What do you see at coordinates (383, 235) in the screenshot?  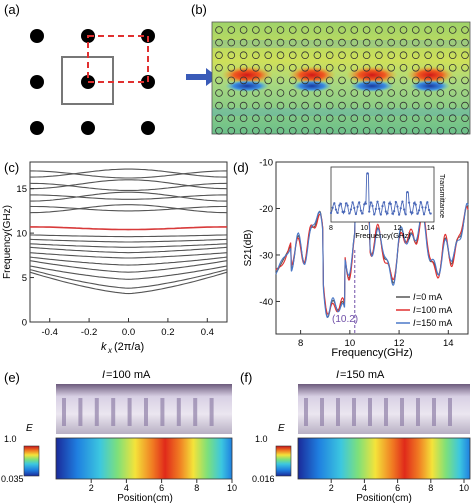 I see `inset-xlabel: Frequency(GHz)` at bounding box center [383, 235].